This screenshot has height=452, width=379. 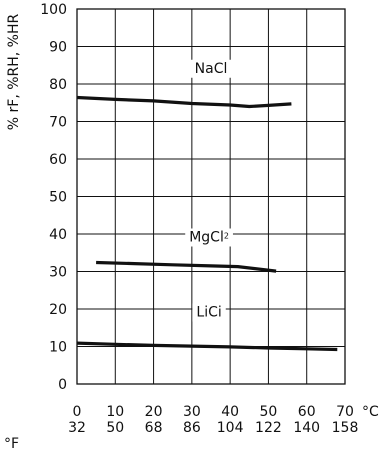 I want to click on y-tick-label: 0, so click(x=62, y=385).